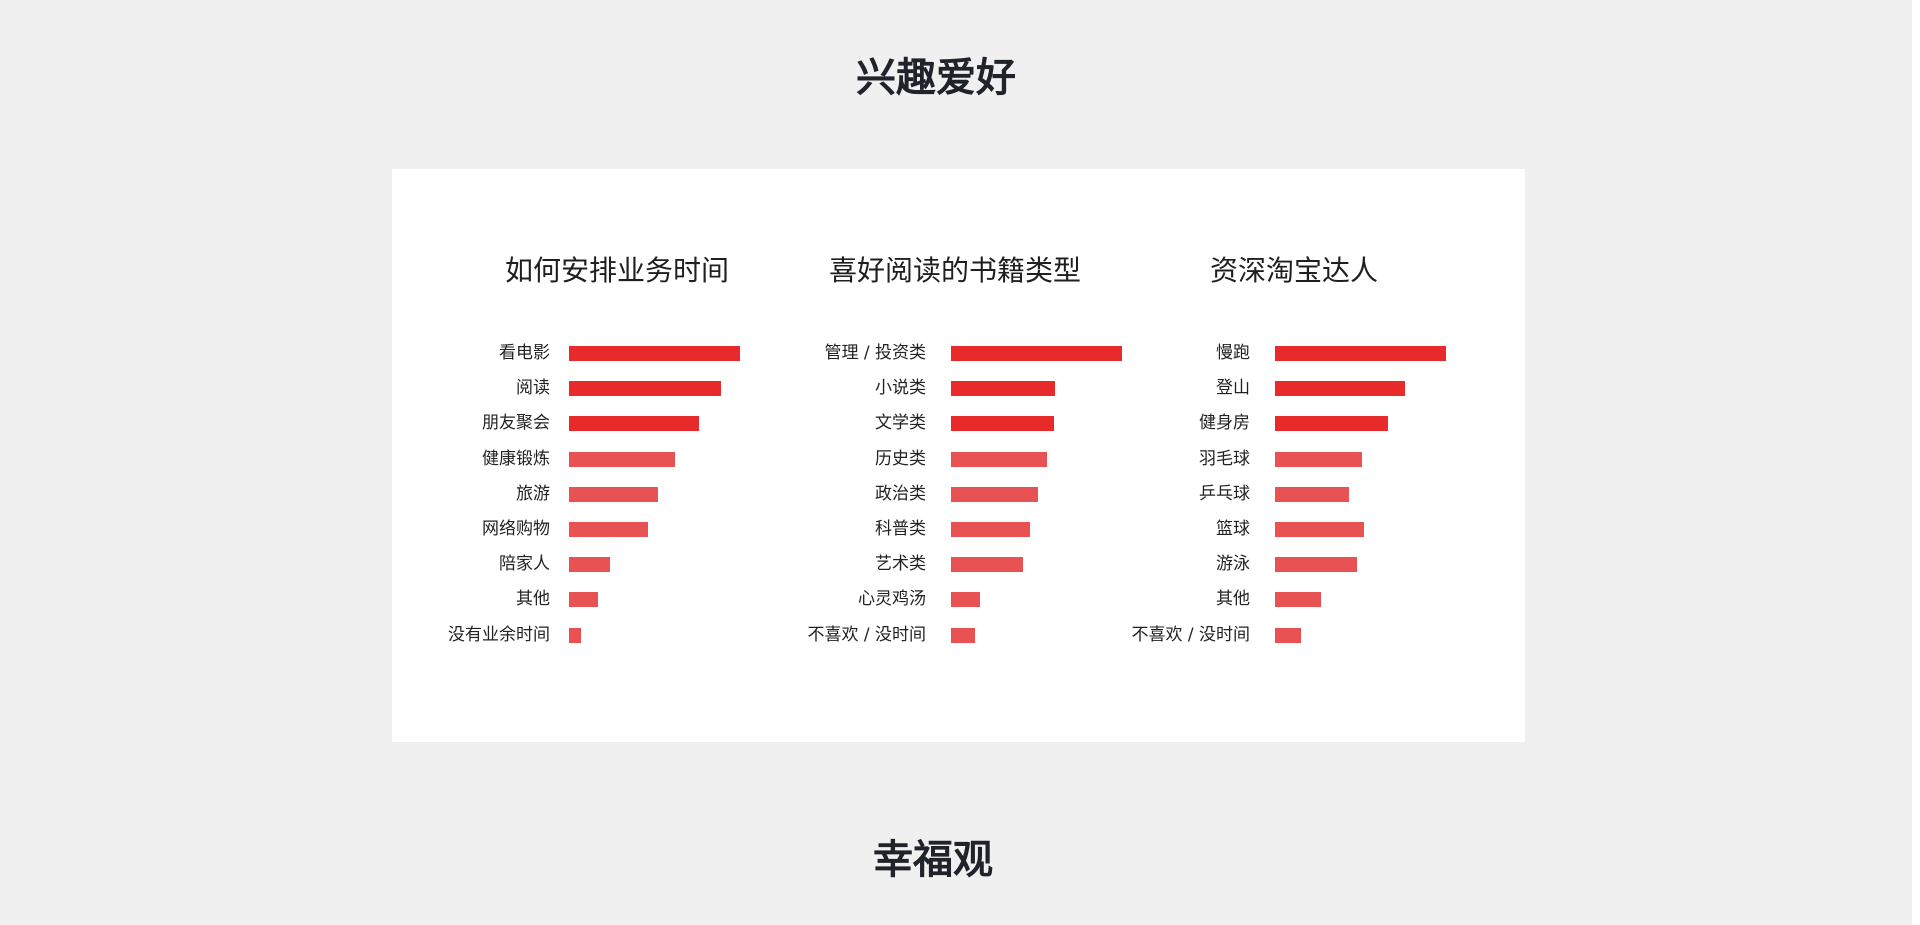 The height and width of the screenshot is (925, 1920). What do you see at coordinates (875, 353) in the screenshot?
I see `category-label: 管理 / 投资类` at bounding box center [875, 353].